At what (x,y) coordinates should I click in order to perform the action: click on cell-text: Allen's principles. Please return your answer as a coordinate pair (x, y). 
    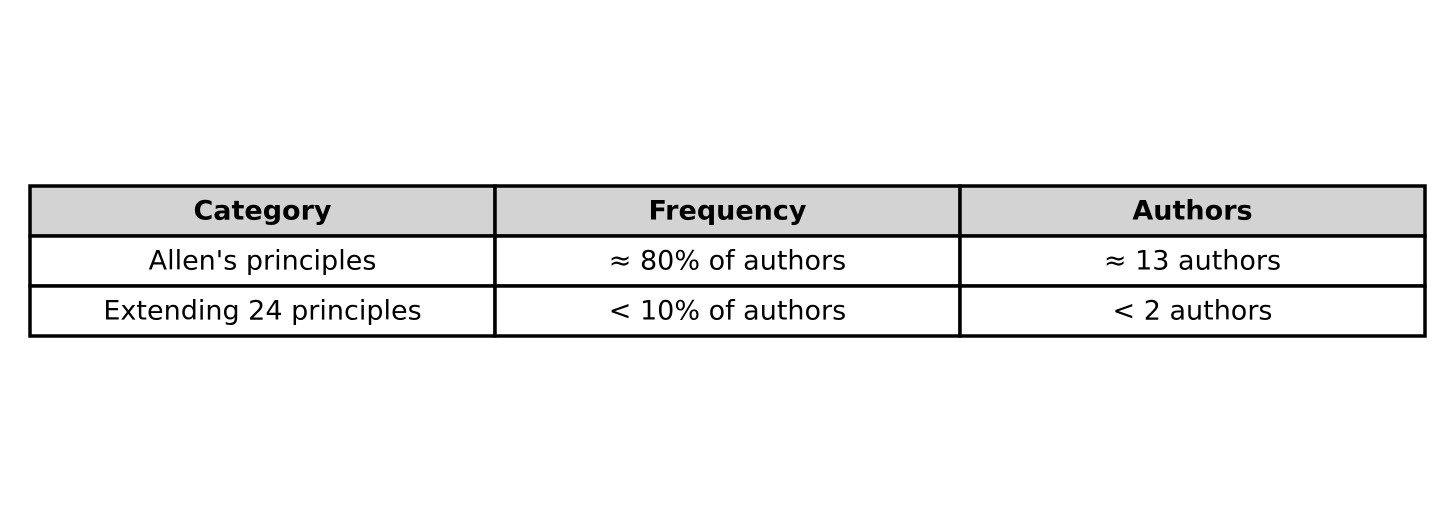
    Looking at the image, I should click on (263, 261).